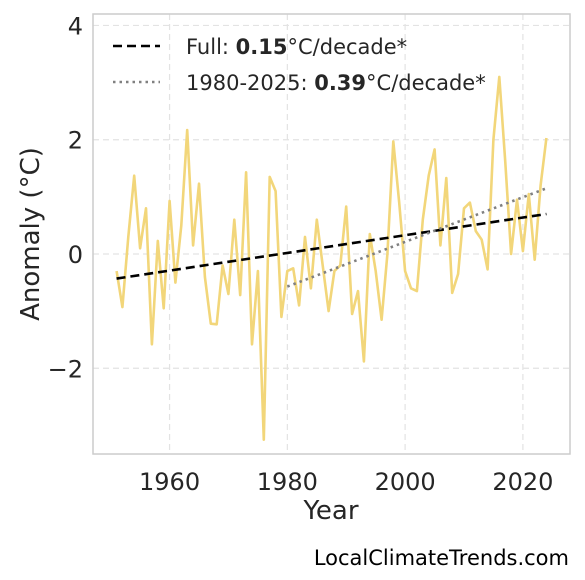  I want to click on y-axis-label: Anomaly (°C), so click(31, 234).